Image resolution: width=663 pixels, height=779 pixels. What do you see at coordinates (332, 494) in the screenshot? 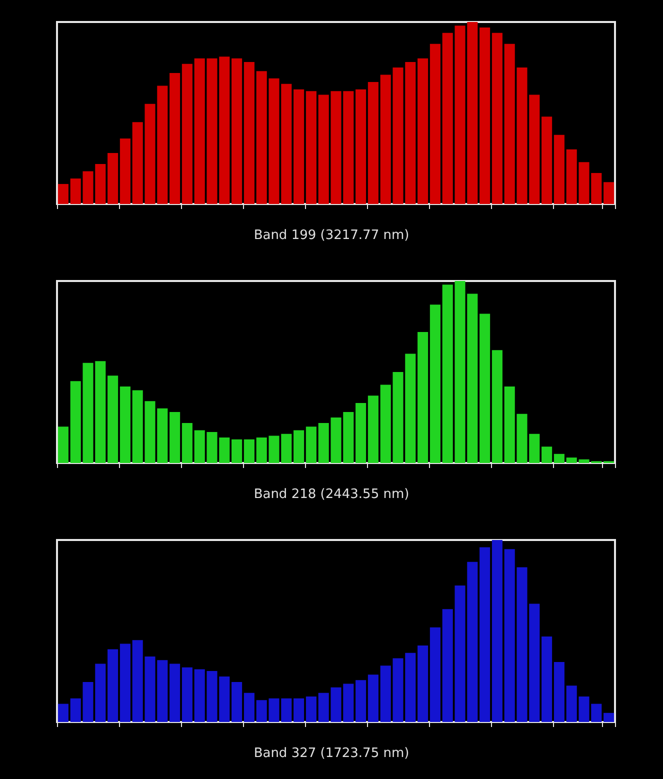
I see `text: Band 218 (2443.55 nm)` at bounding box center [332, 494].